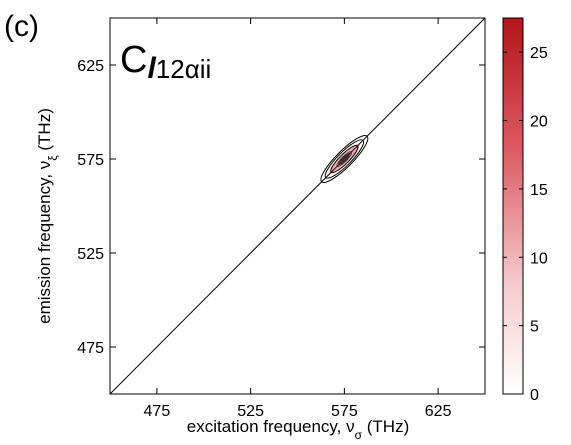 The image size is (571, 445). I want to click on x-tick-label-1: 525, so click(250, 411).